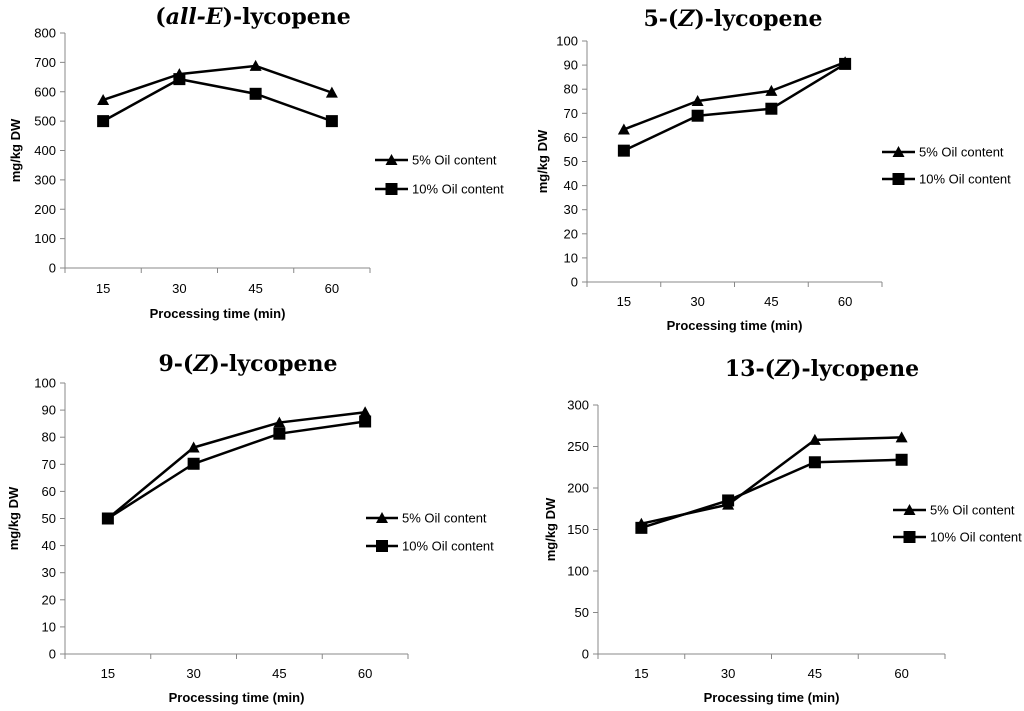 The image size is (1024, 711). Describe the element at coordinates (571, 185) in the screenshot. I see `y-tick-label: 40` at that location.